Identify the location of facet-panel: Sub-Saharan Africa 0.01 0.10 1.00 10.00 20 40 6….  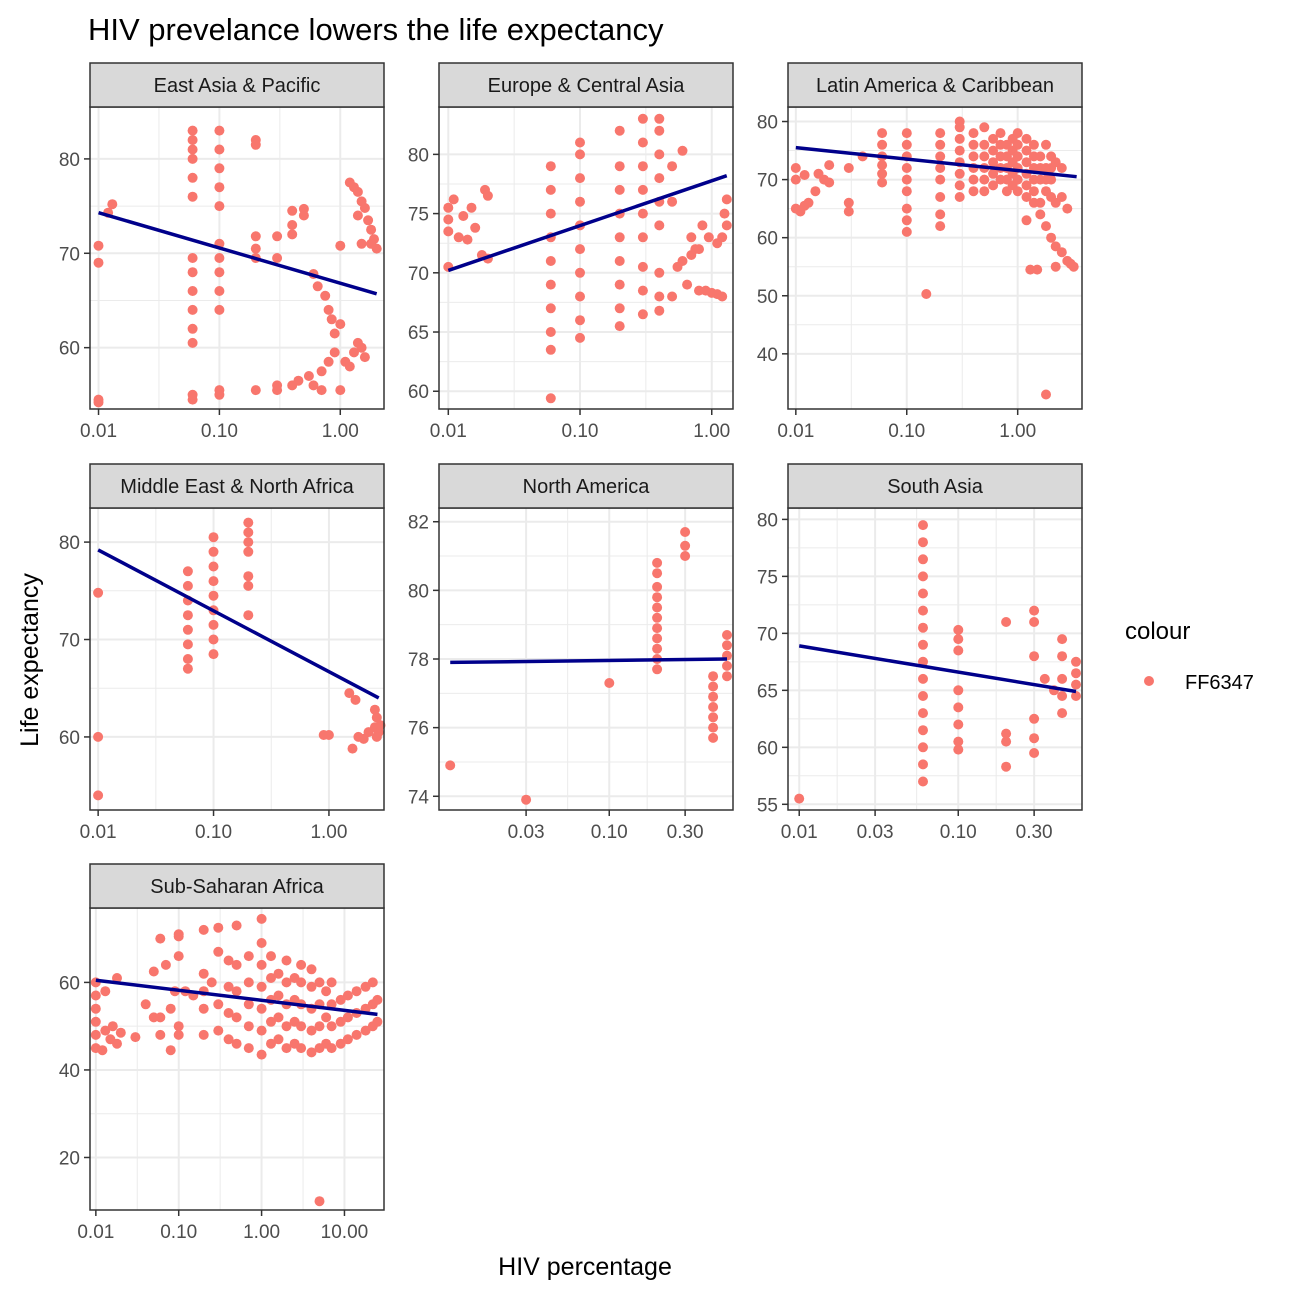
(222, 1053).